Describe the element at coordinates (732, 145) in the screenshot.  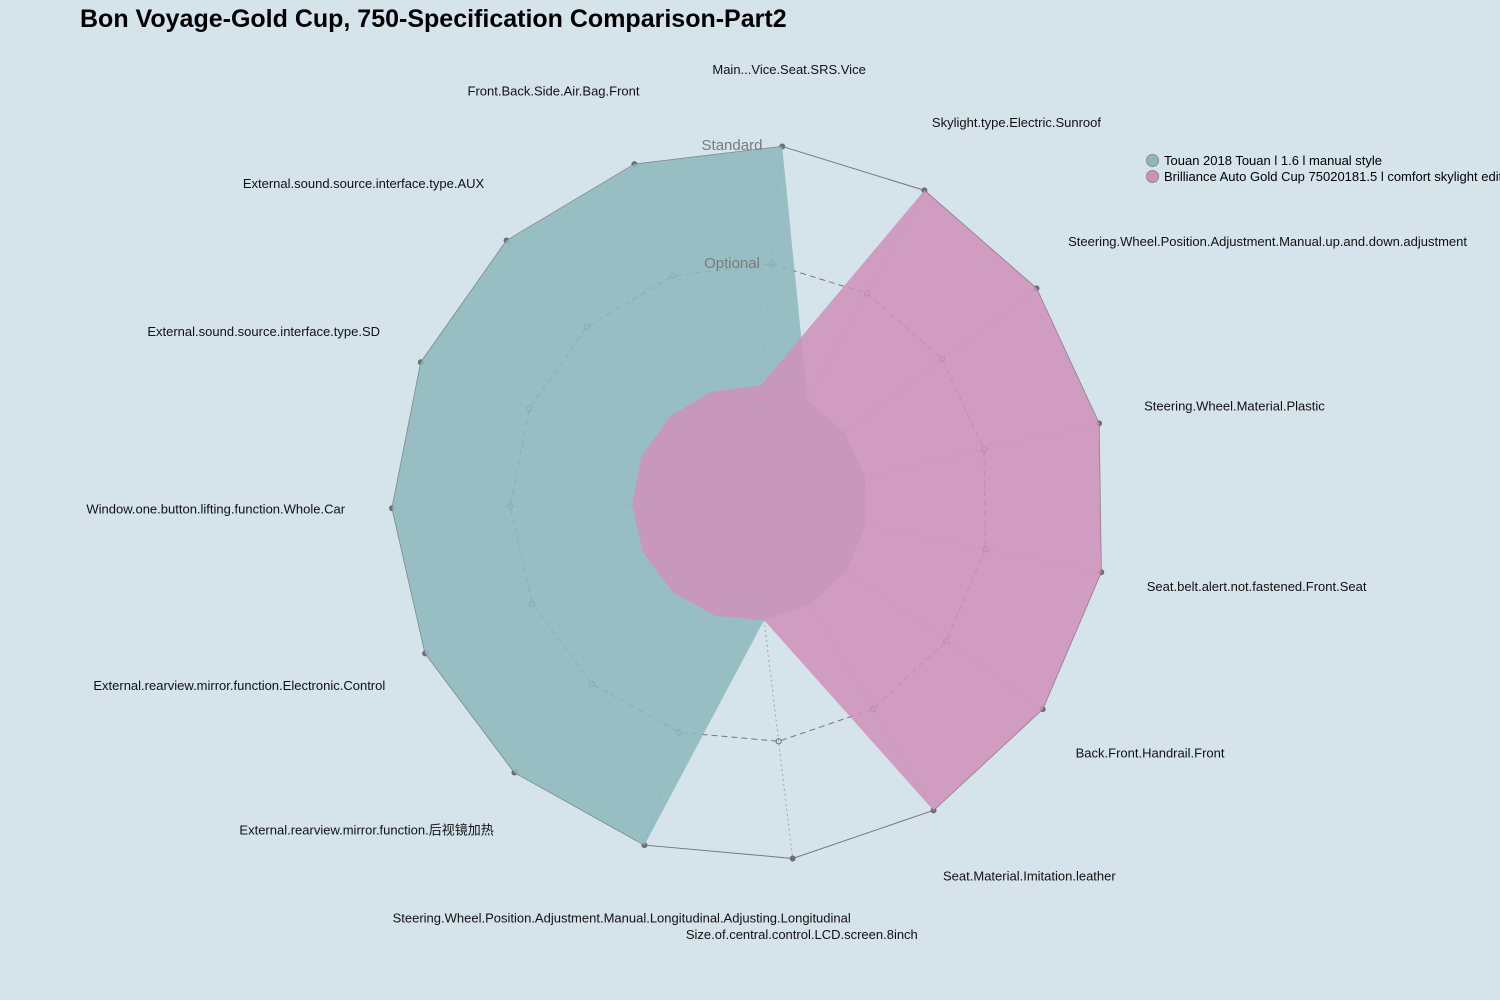
I see `level-label-standard: Standard` at that location.